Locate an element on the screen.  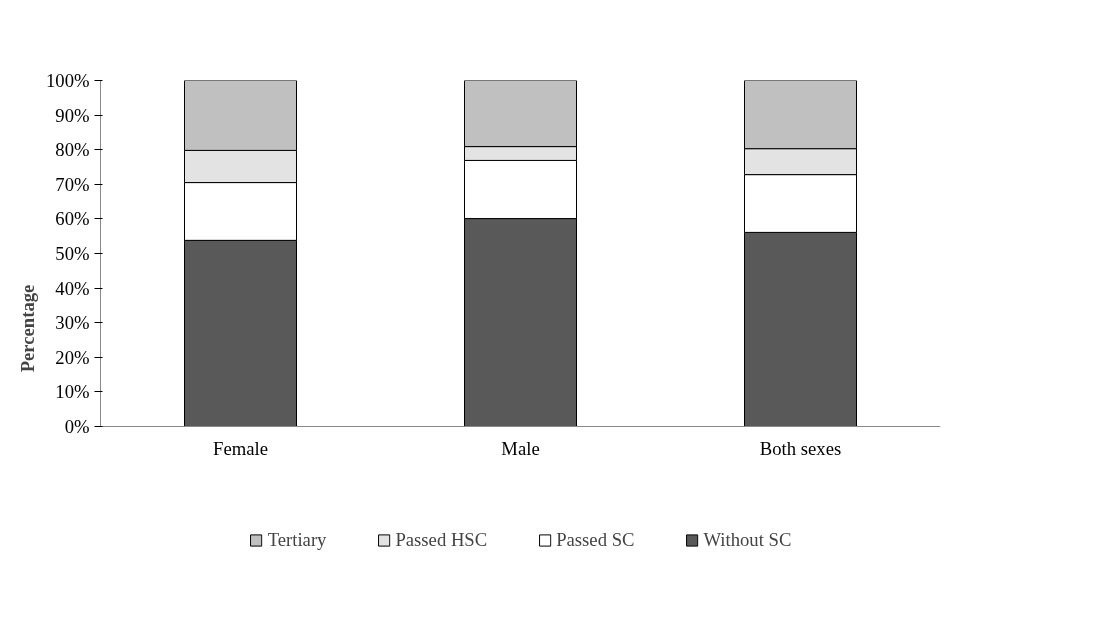
x-tick-label: Both sexes is located at coordinates (800, 448).